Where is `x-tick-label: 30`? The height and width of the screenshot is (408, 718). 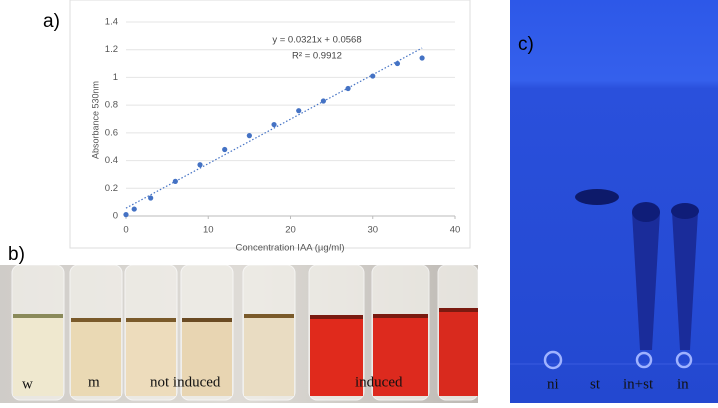
x-tick-label: 30 is located at coordinates (372, 230).